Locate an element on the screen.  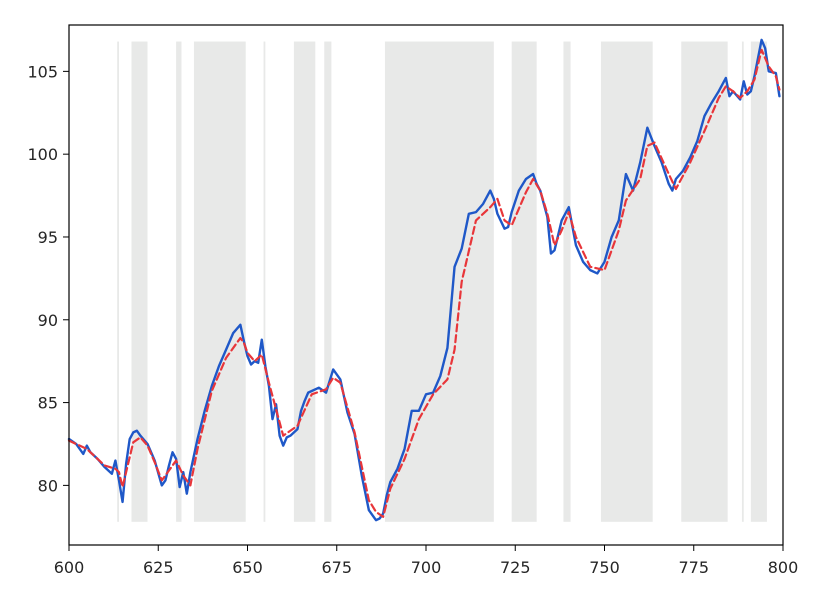
y-tick-label: 80 is located at coordinates (48, 485).